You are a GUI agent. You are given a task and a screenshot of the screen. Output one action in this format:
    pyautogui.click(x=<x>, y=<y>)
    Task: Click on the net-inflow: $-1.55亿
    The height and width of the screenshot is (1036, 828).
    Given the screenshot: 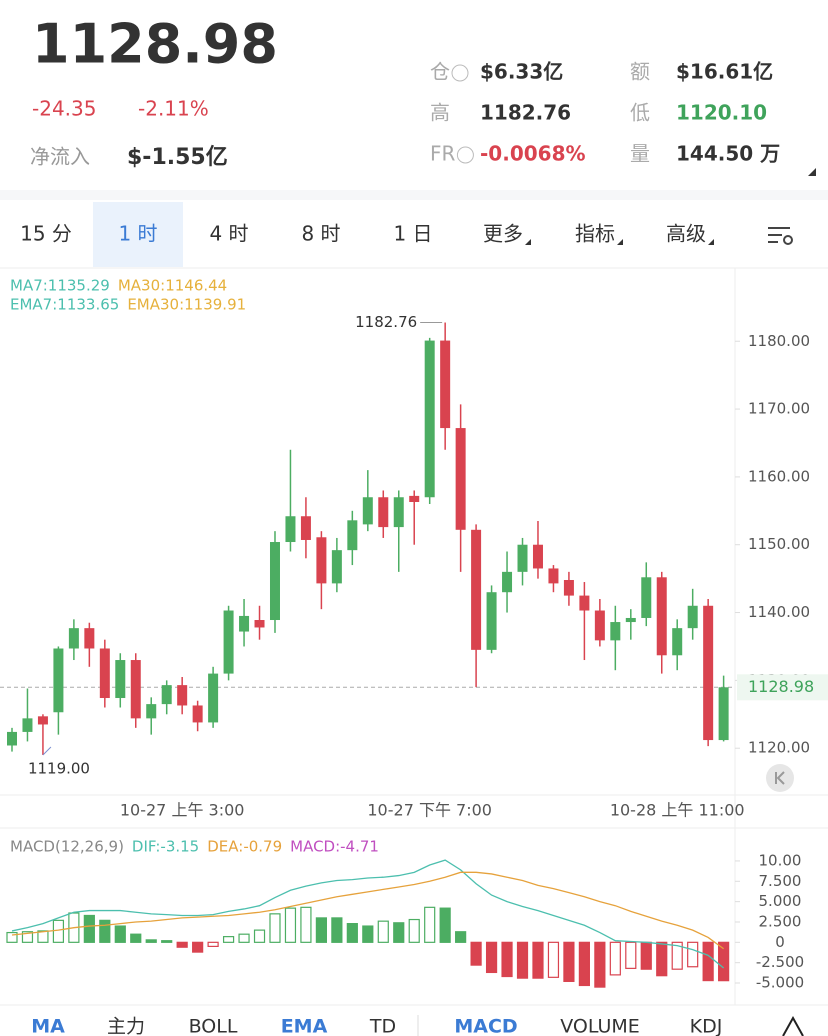 What is the action you would take?
    pyautogui.click(x=177, y=157)
    